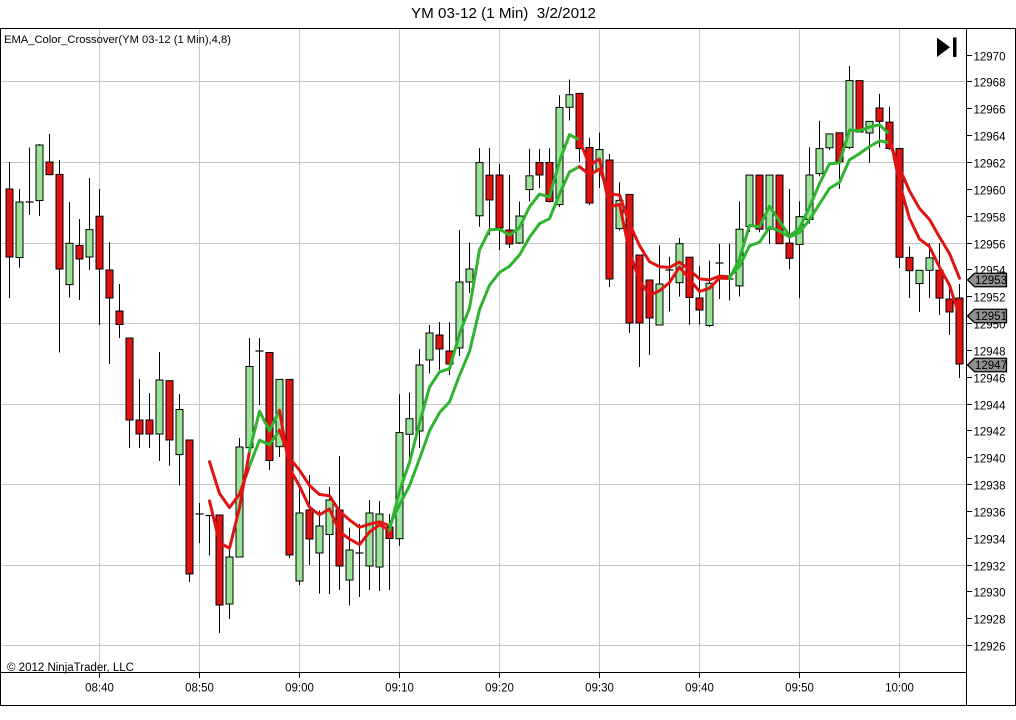  Describe the element at coordinates (990, 594) in the screenshot. I see `svg-text: 12930` at that location.